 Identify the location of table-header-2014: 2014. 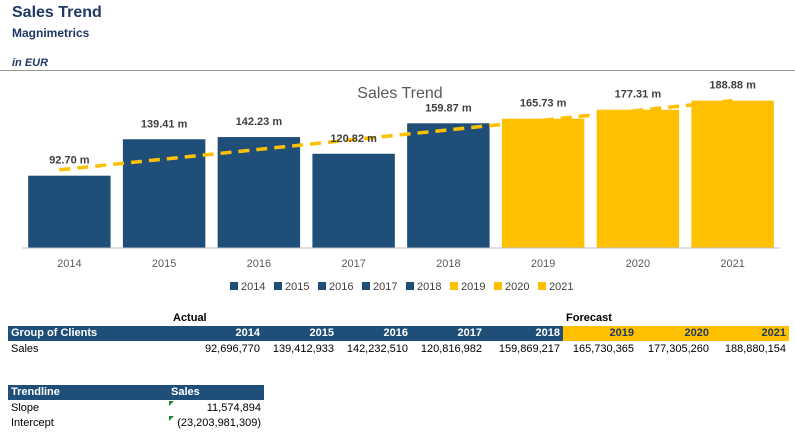
(215, 333).